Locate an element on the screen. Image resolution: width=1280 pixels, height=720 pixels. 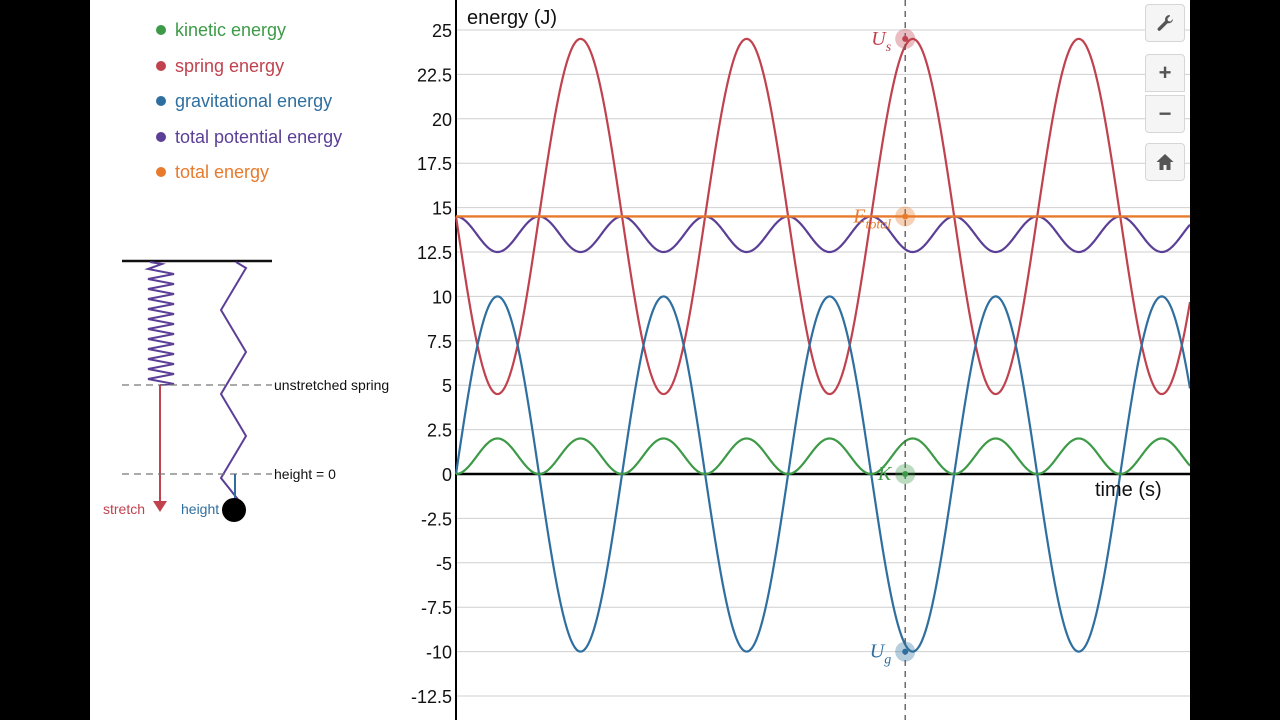
home-icon is located at coordinates (1165, 162).